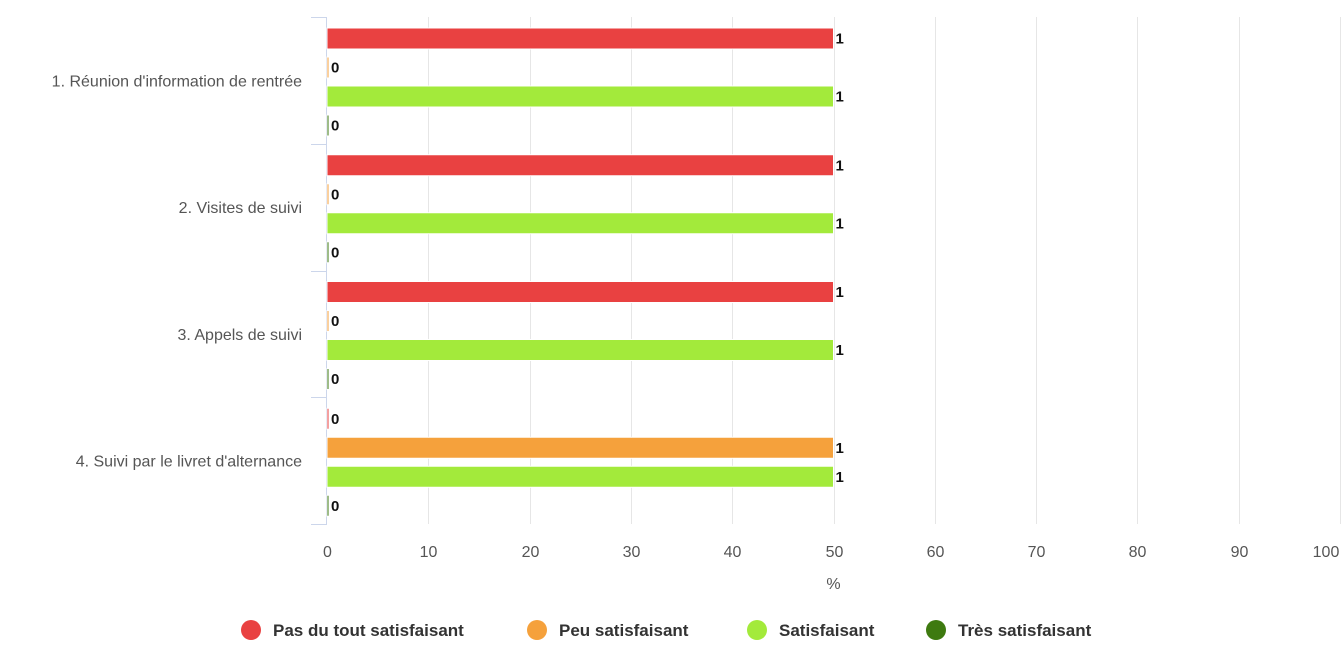 The width and height of the screenshot is (1342, 646). I want to click on legend-item: Pas du tout satisfaisant, so click(352, 630).